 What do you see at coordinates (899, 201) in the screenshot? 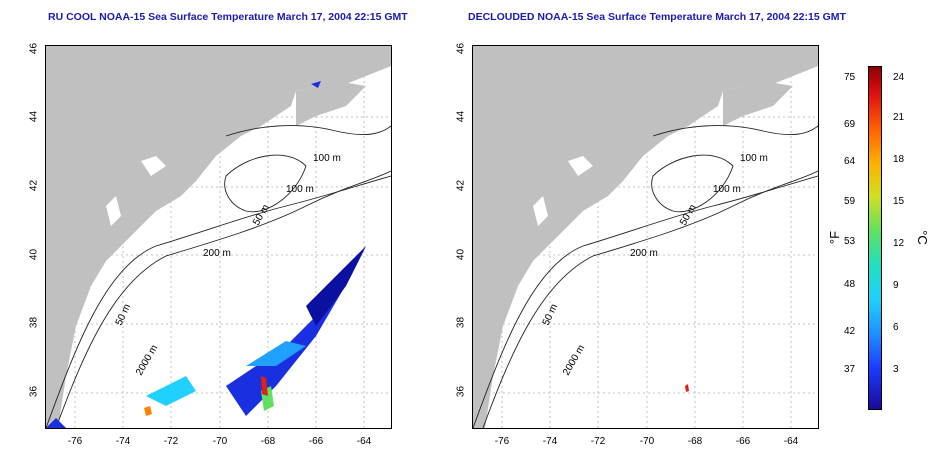
I see `colorbar-c-label: 15` at bounding box center [899, 201].